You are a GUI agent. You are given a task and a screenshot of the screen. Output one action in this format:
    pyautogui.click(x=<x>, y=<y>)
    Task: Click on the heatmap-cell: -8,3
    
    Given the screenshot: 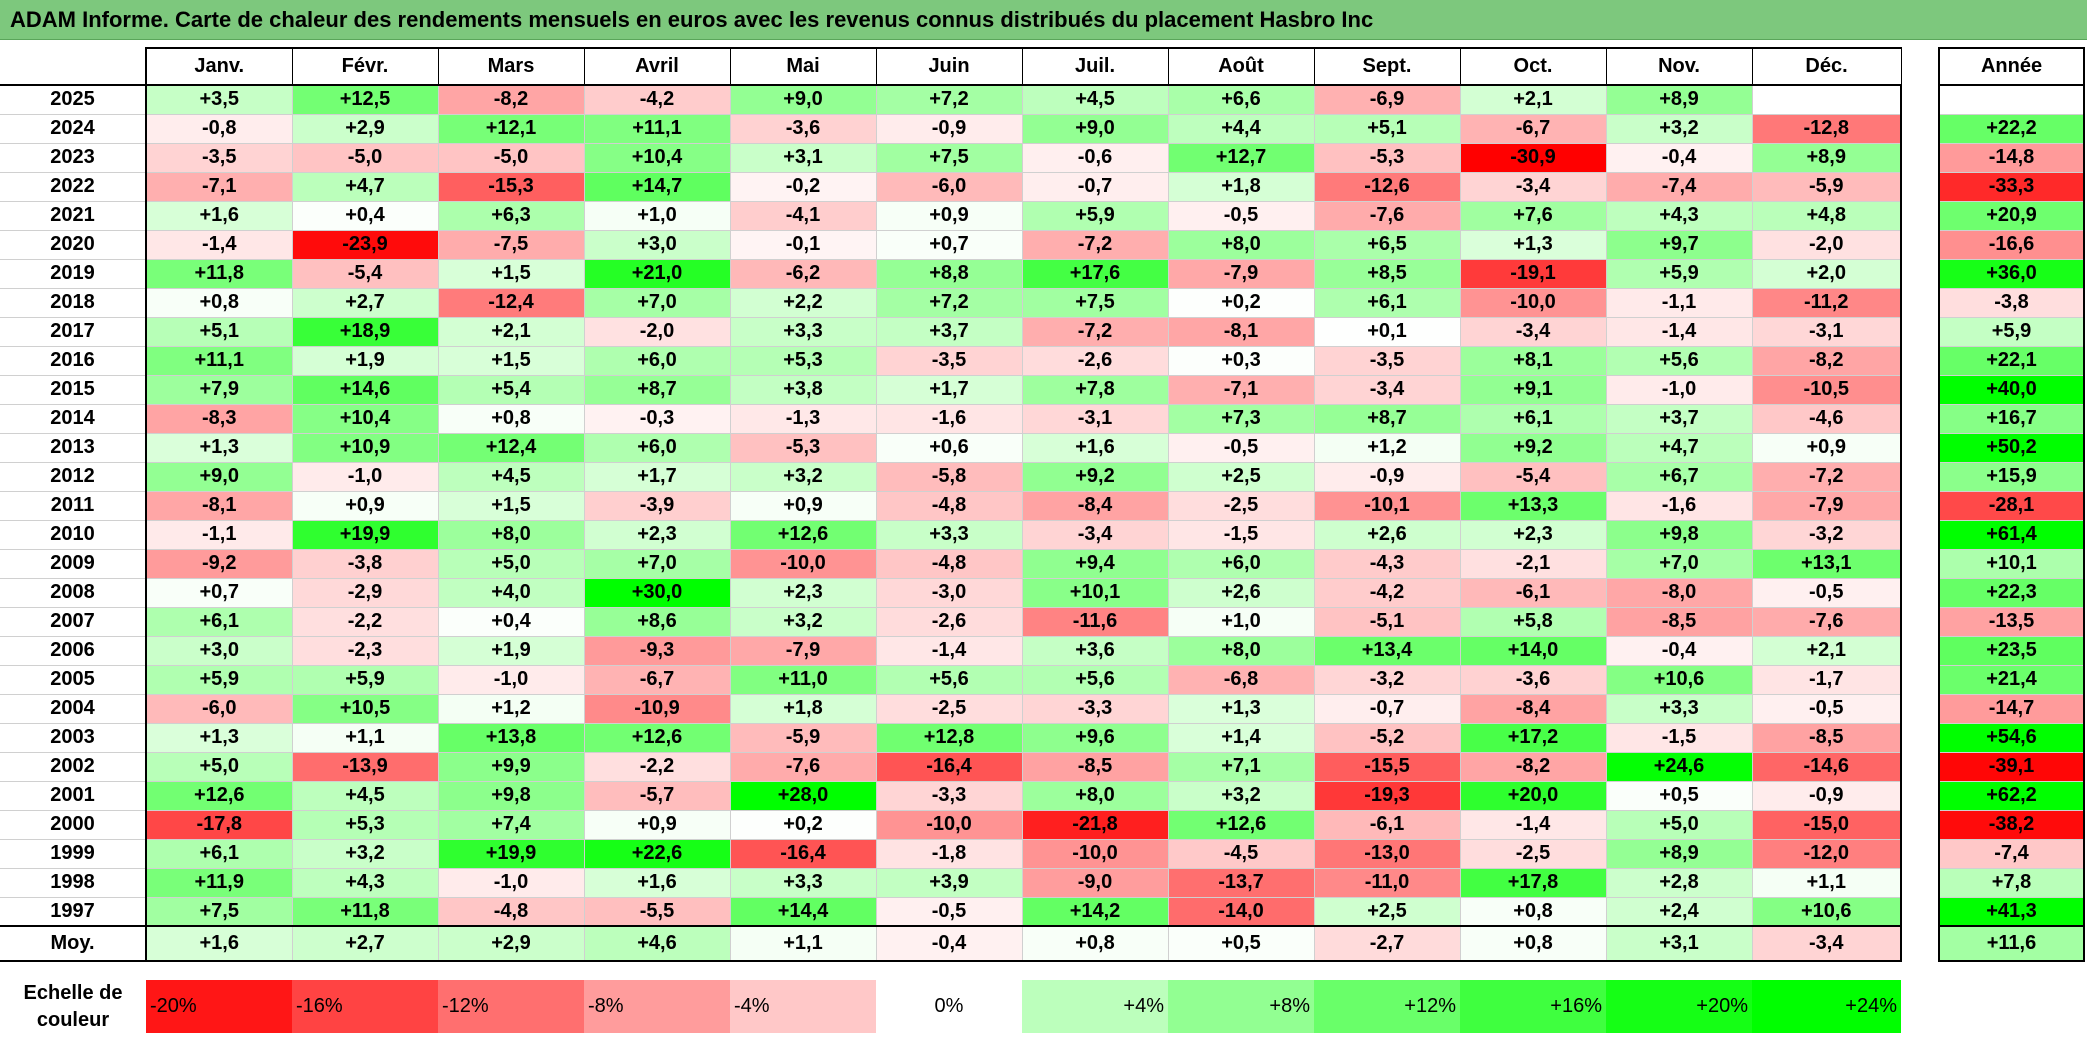 What is the action you would take?
    pyautogui.click(x=219, y=419)
    